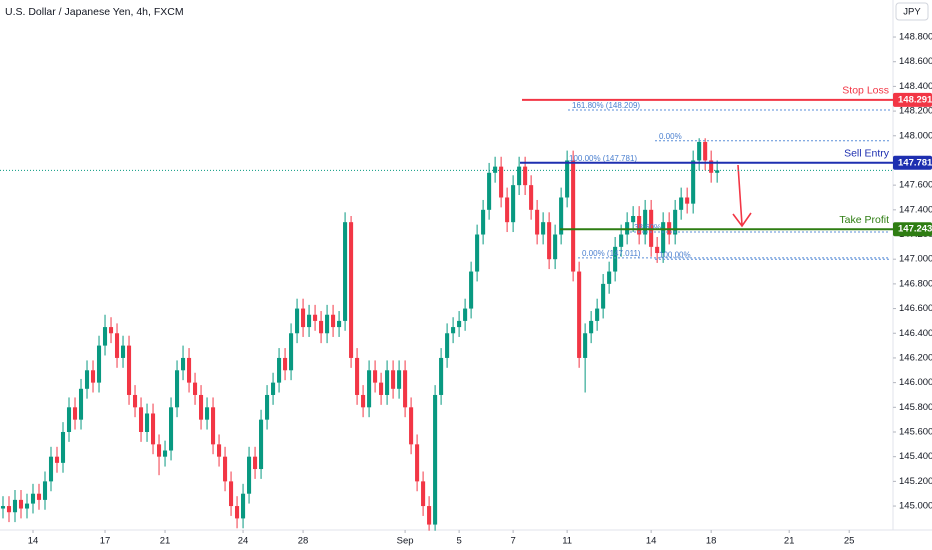 This screenshot has width=932, height=550. Describe the element at coordinates (243, 541) in the screenshot. I see `x-tick-label: 24` at that location.